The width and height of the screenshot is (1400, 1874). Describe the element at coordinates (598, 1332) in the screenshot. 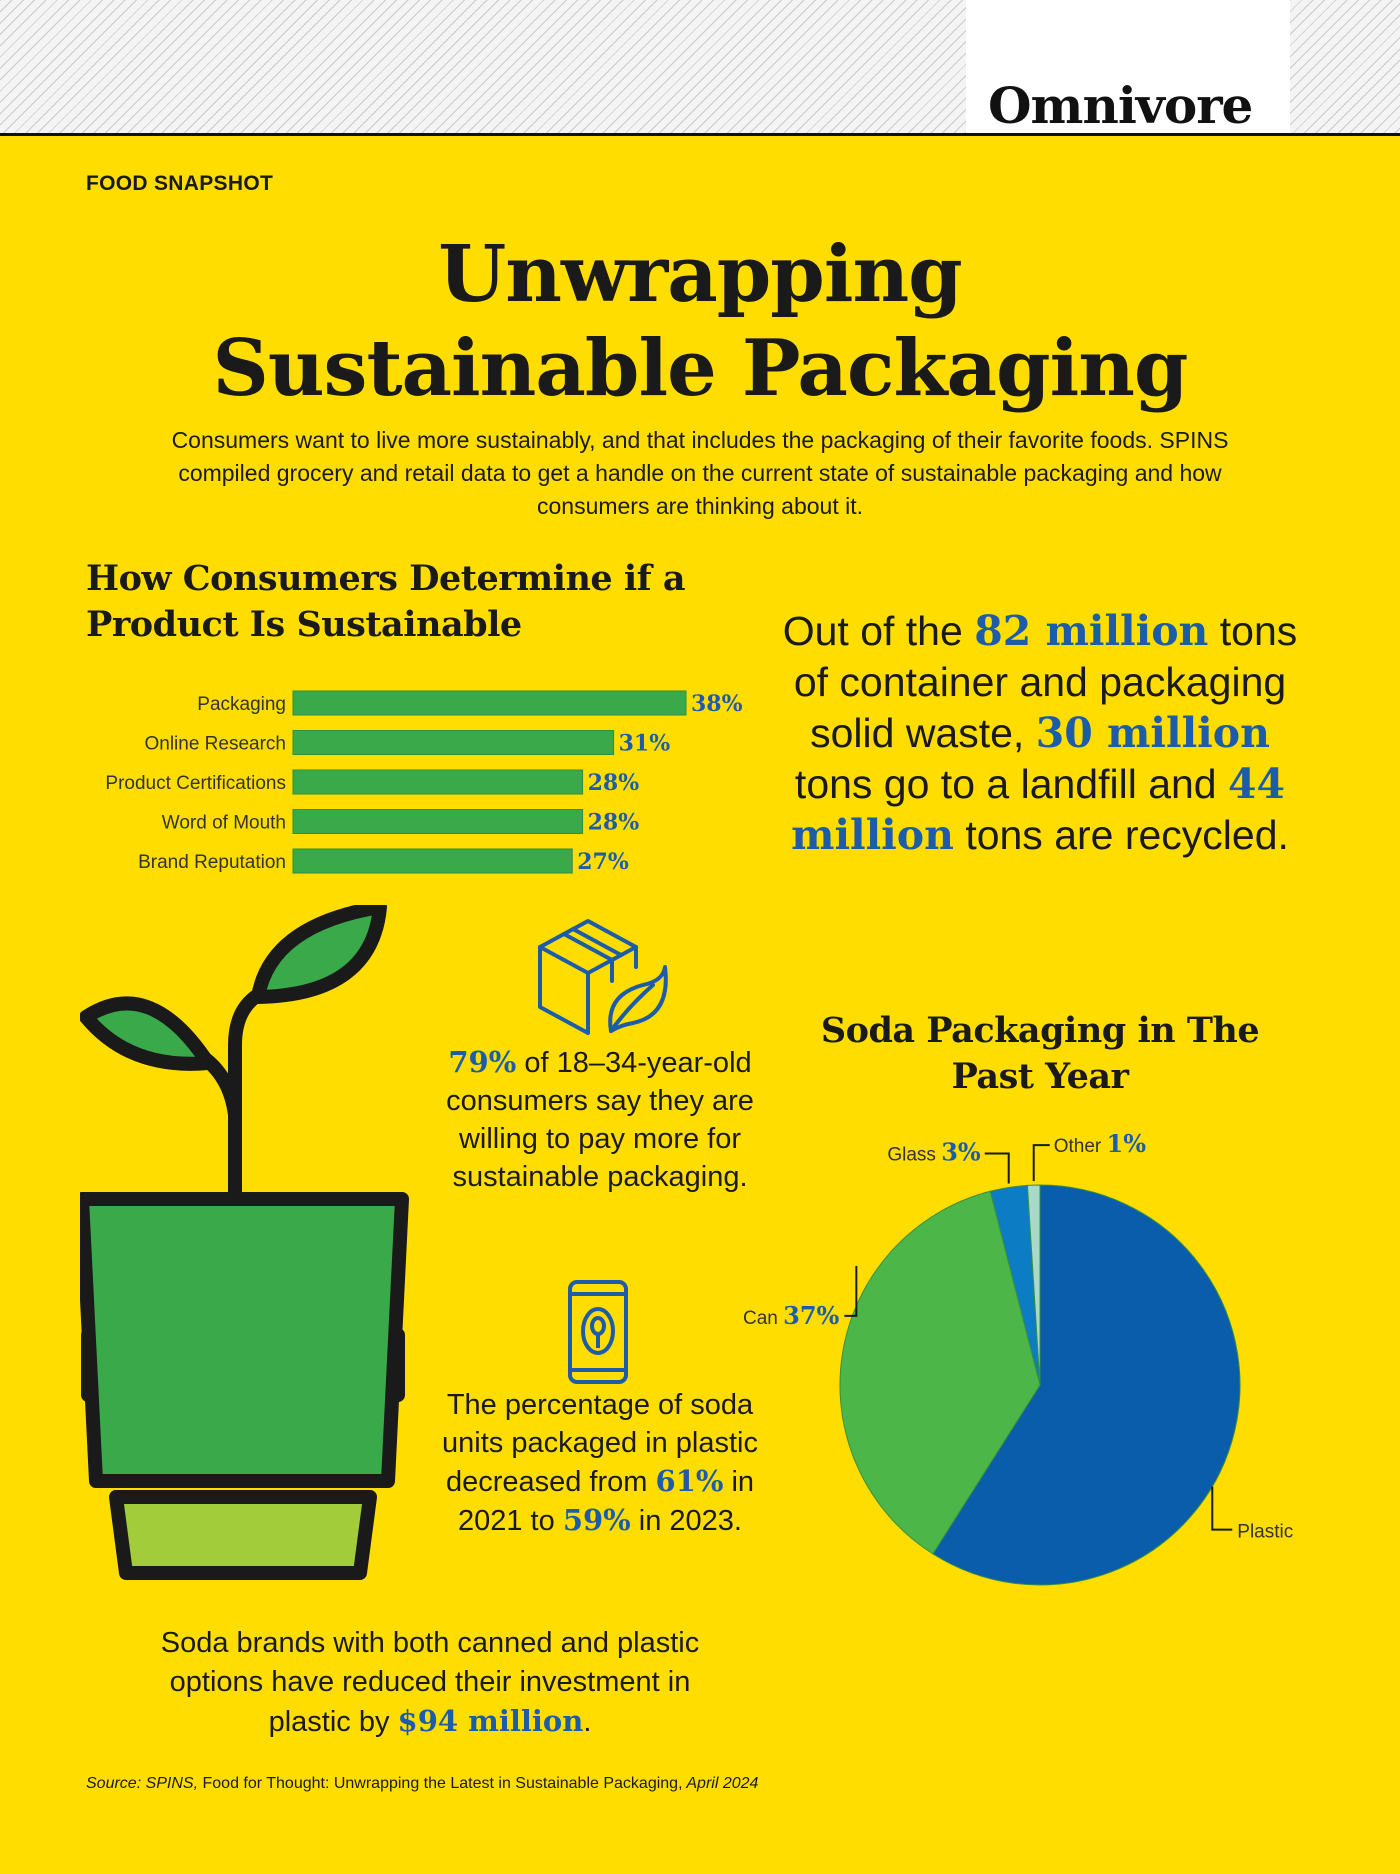

I see `soda-can-icon` at that location.